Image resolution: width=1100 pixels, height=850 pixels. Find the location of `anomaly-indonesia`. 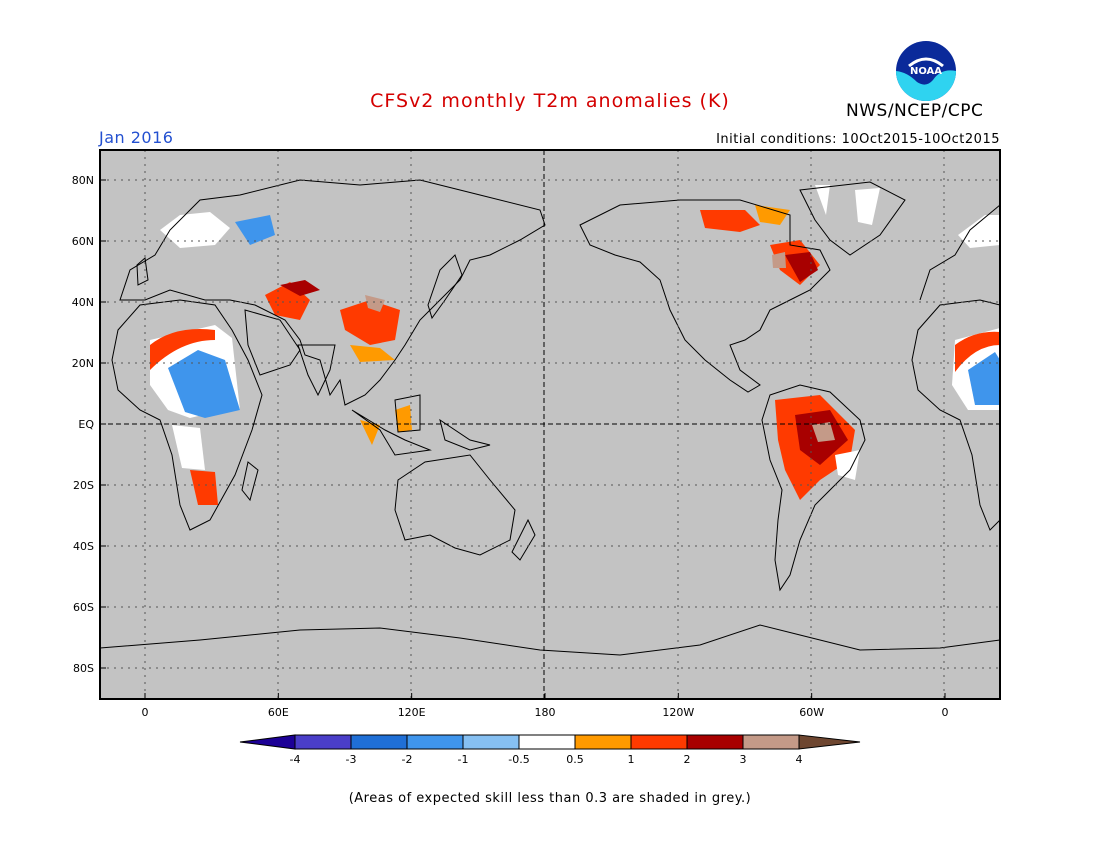

anomaly-indonesia is located at coordinates (386, 425).